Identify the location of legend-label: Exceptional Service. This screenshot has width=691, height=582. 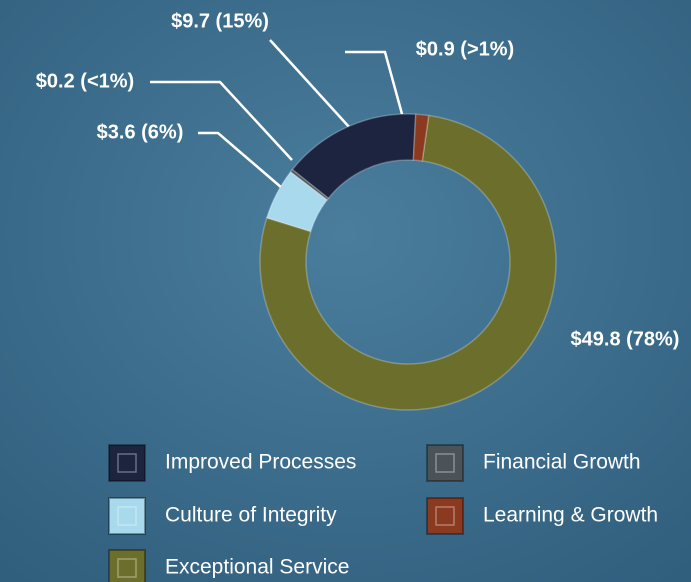
(257, 567).